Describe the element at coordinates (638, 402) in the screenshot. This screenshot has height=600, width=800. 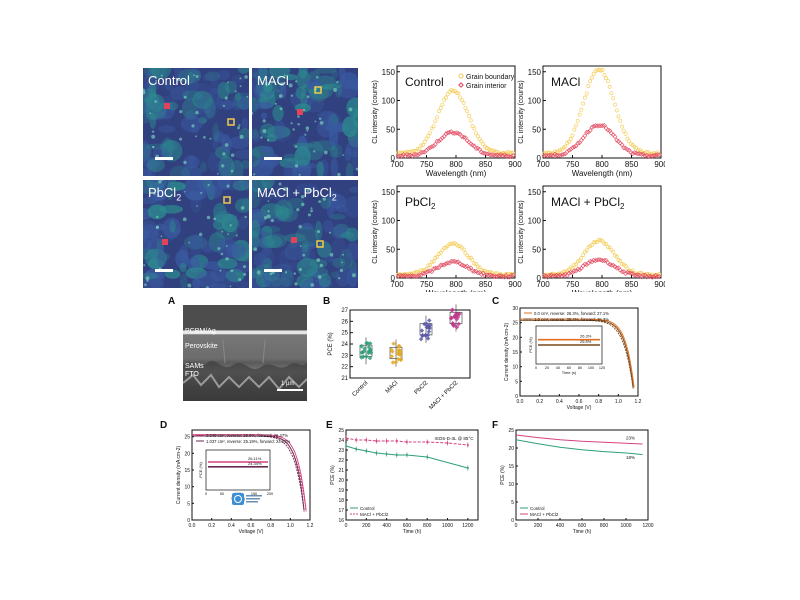
I see `x-tick-label: 1.2` at that location.